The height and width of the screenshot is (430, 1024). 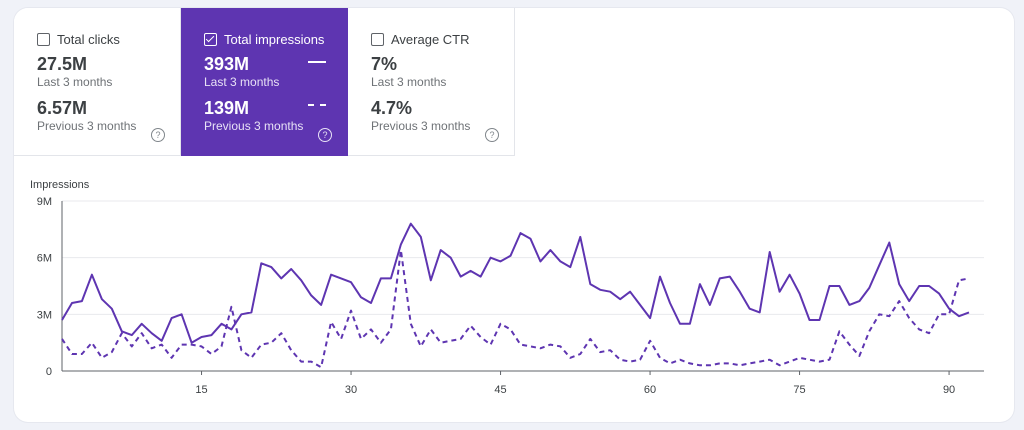 I want to click on metric-value: 27.5M, so click(x=62, y=64).